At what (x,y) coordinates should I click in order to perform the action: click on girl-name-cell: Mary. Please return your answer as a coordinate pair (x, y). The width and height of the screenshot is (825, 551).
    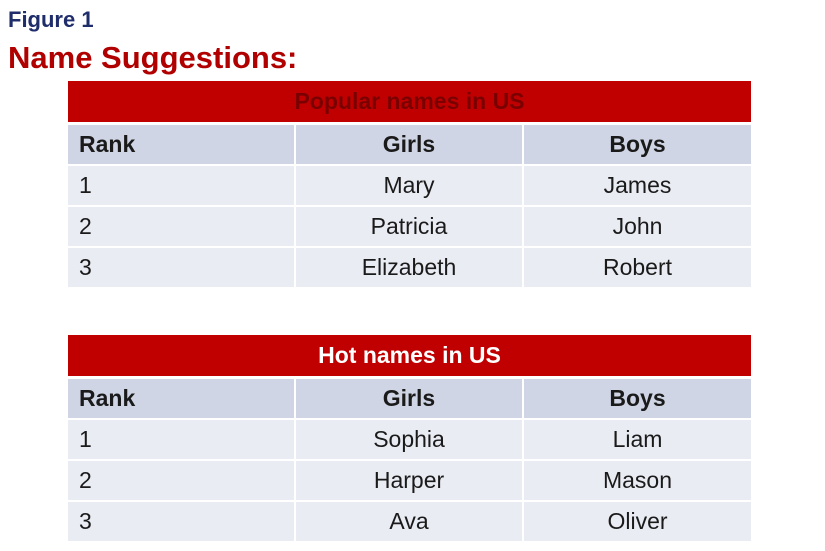
    Looking at the image, I should click on (409, 186).